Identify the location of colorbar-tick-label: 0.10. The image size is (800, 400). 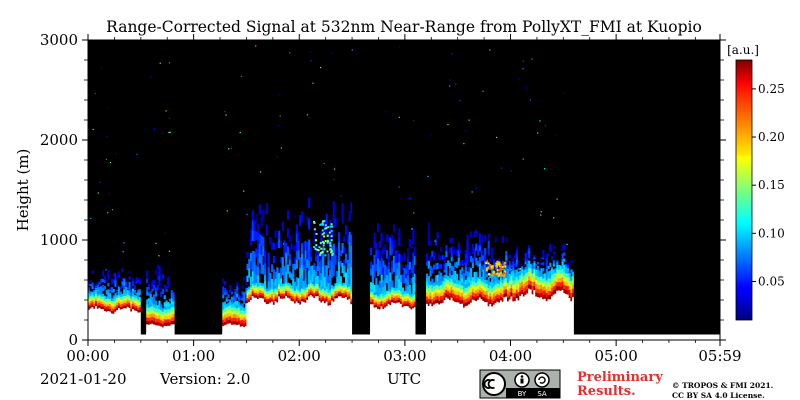
(771, 233).